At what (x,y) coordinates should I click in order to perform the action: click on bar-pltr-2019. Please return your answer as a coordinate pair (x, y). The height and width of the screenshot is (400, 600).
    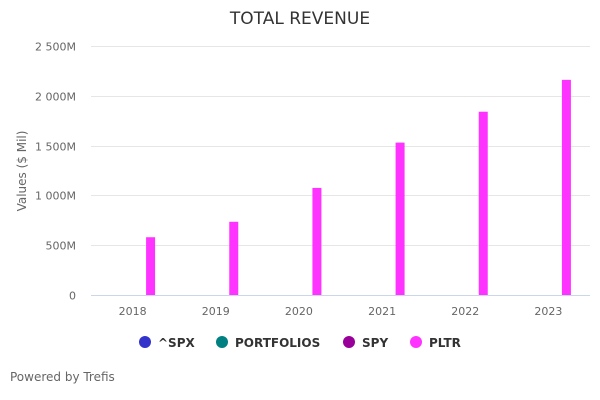
    Looking at the image, I should click on (234, 258).